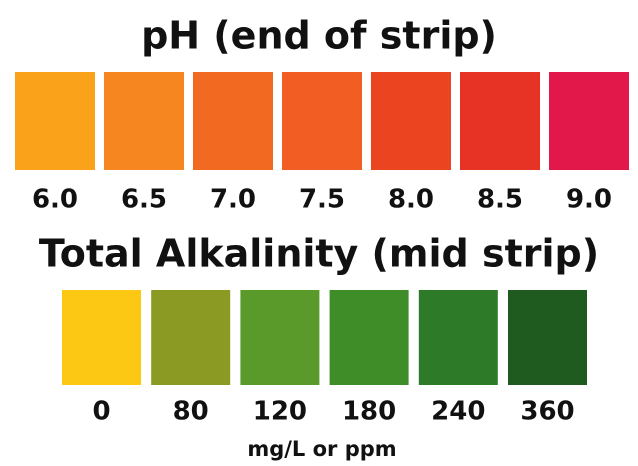 Image resolution: width=638 pixels, height=466 pixels. Describe the element at coordinates (280, 412) in the screenshot. I see `swatch-label: 120` at that location.